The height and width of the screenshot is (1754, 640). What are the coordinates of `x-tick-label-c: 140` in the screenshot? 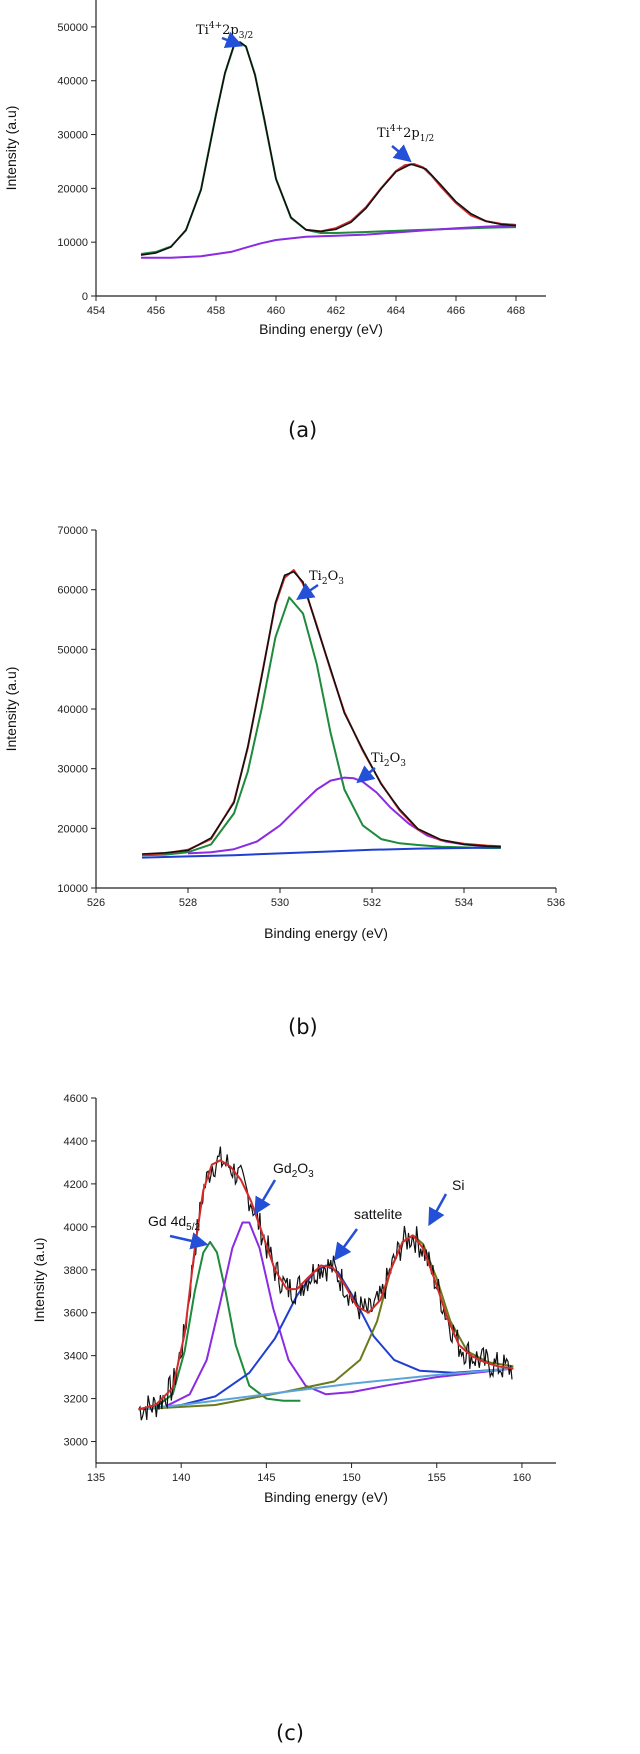 It's located at (181, 1478).